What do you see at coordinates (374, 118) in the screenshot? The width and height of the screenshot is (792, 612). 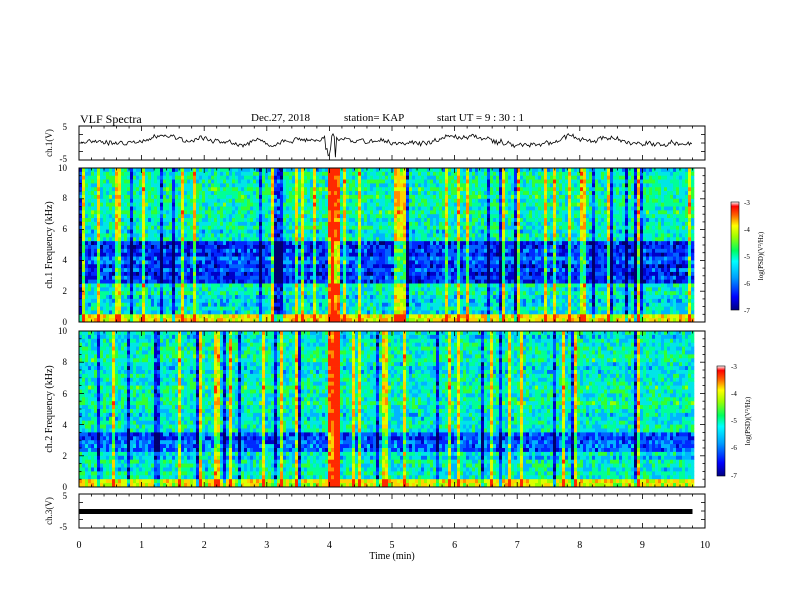 I see `station-label: station= KAP` at bounding box center [374, 118].